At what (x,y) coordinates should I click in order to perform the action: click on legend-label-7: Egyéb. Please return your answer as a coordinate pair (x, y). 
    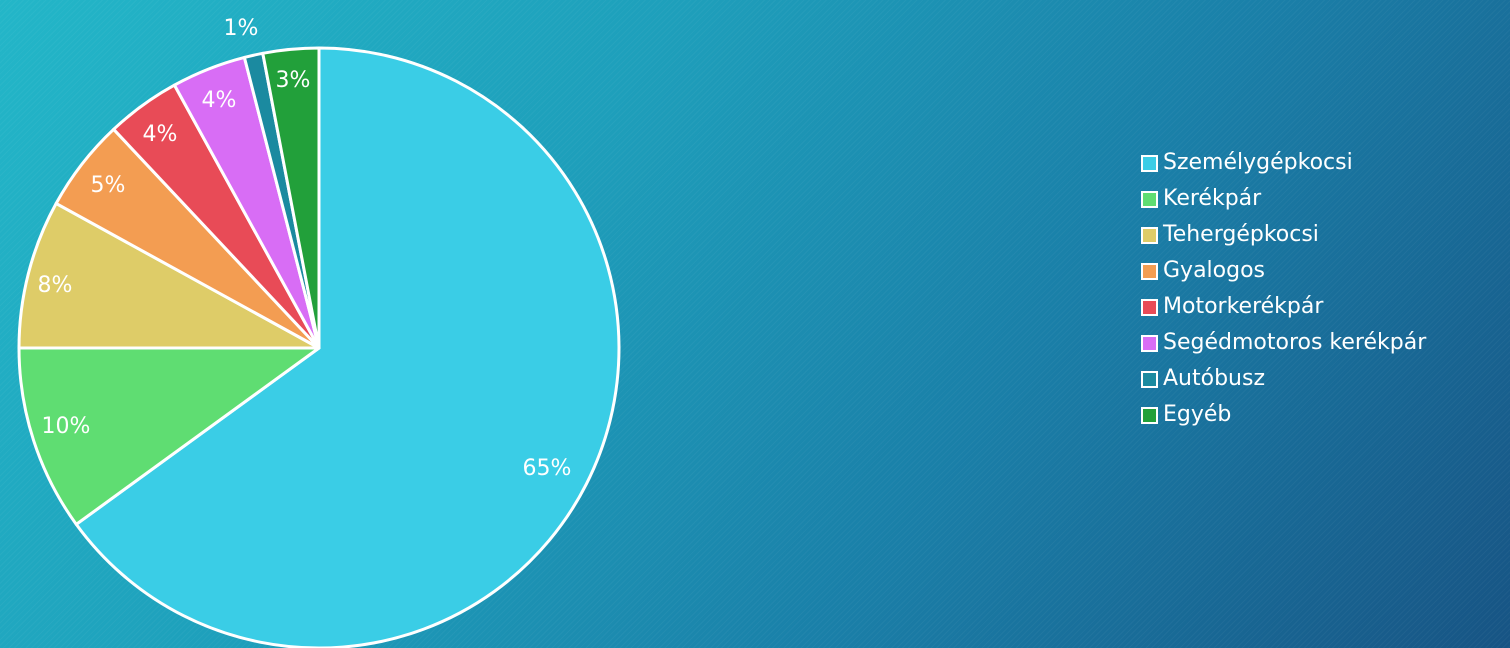
    Looking at the image, I should click on (1197, 414).